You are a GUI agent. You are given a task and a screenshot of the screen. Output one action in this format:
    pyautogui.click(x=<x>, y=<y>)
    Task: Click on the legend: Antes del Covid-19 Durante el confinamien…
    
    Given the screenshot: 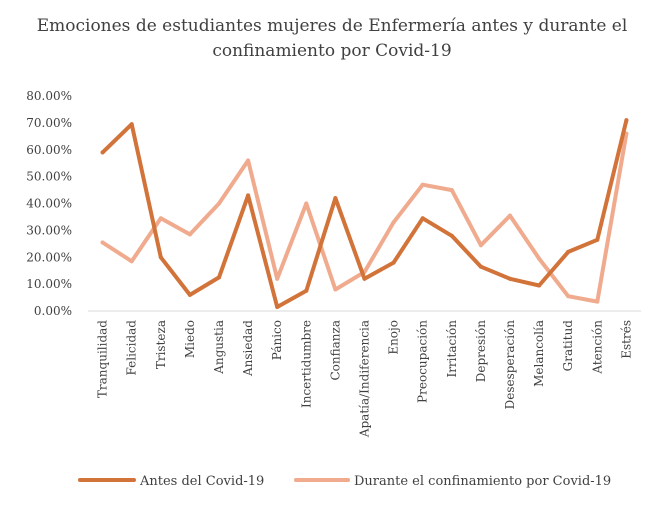 What is the action you would take?
    pyautogui.click(x=344, y=481)
    